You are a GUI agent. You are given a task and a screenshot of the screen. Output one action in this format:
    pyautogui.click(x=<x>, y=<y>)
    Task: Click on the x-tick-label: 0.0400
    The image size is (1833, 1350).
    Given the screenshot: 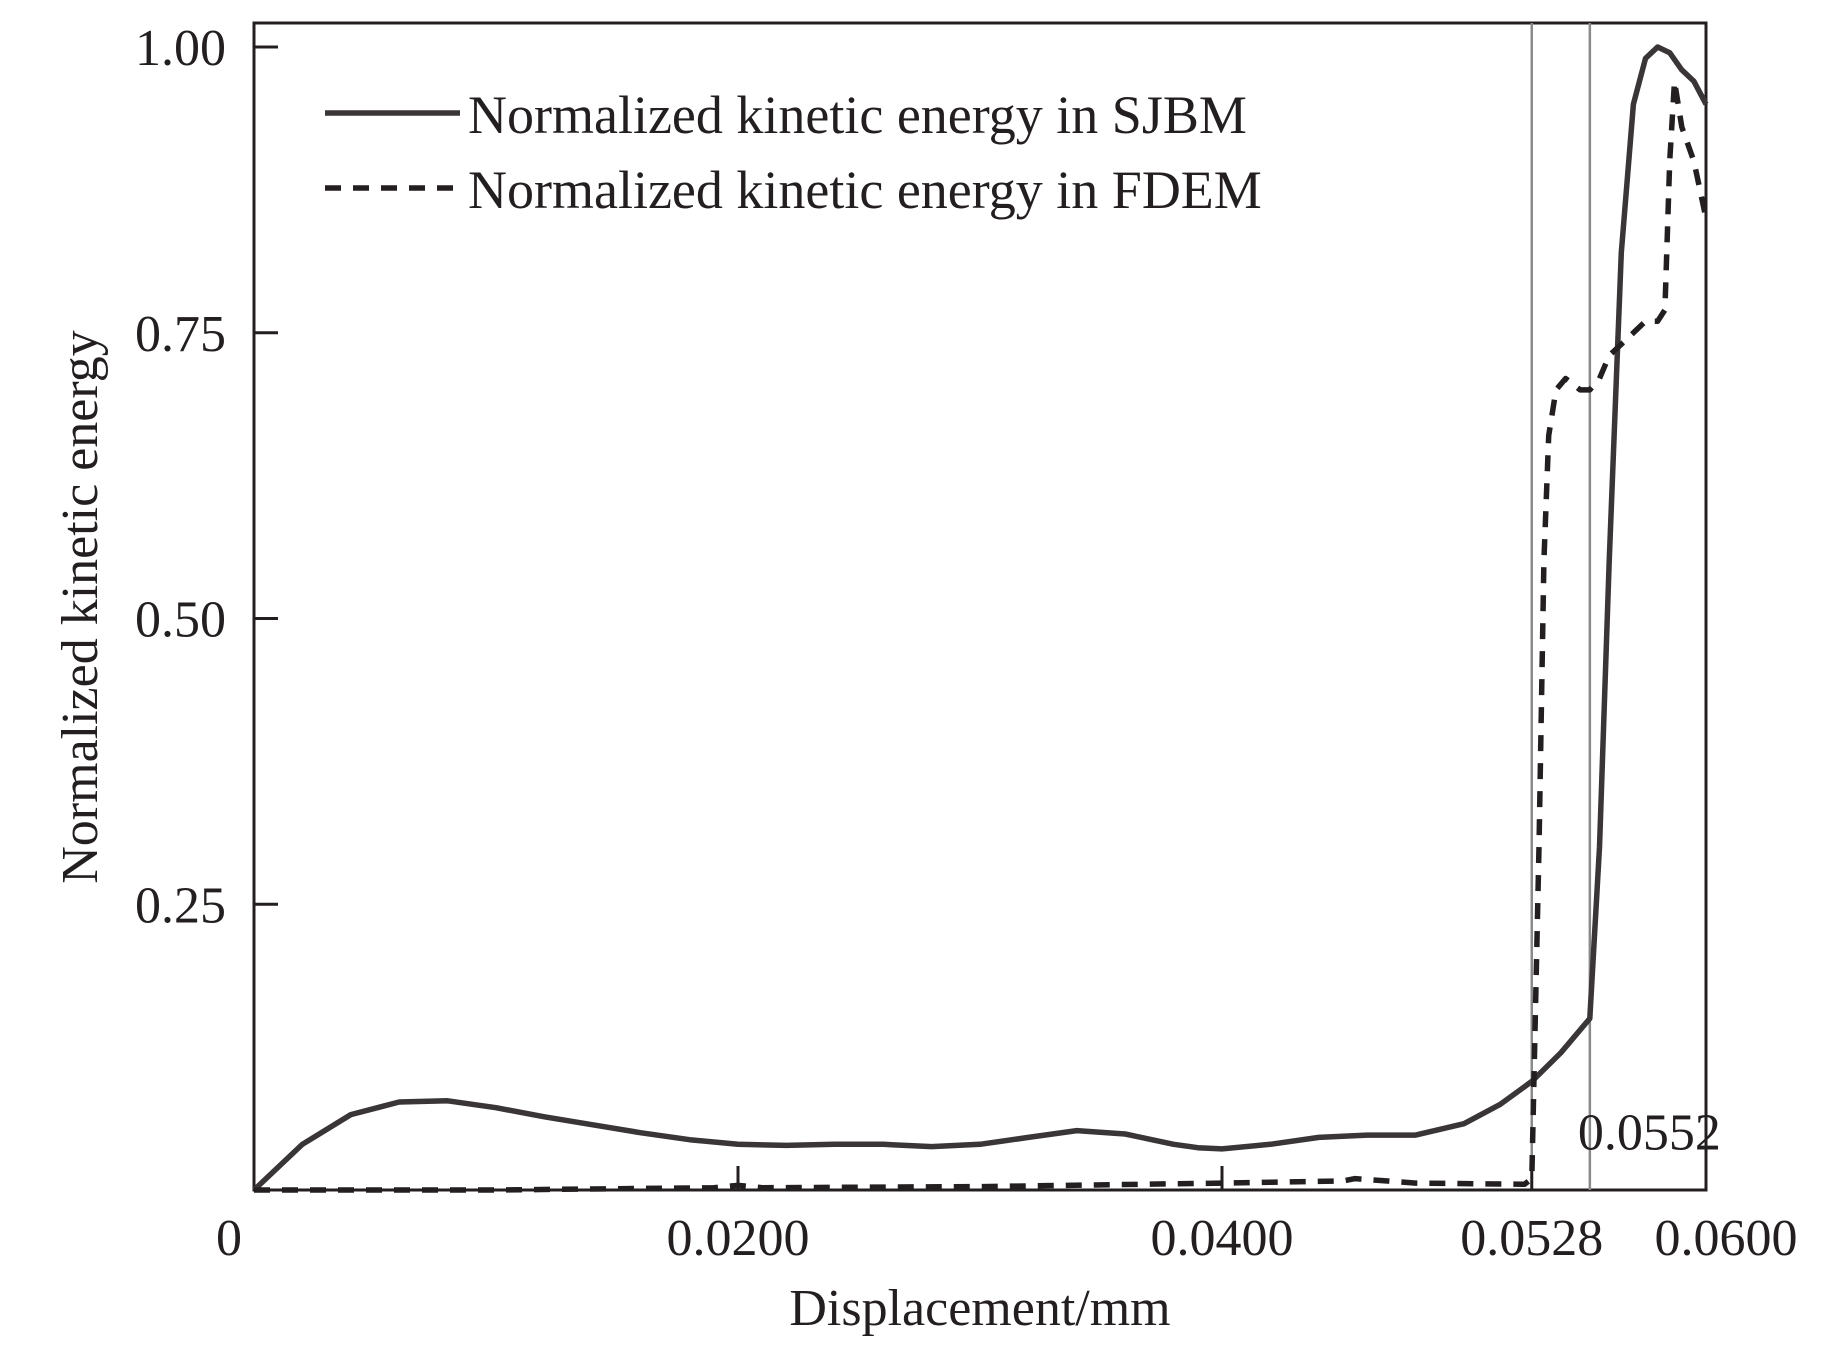 What is the action you would take?
    pyautogui.click(x=1222, y=1238)
    